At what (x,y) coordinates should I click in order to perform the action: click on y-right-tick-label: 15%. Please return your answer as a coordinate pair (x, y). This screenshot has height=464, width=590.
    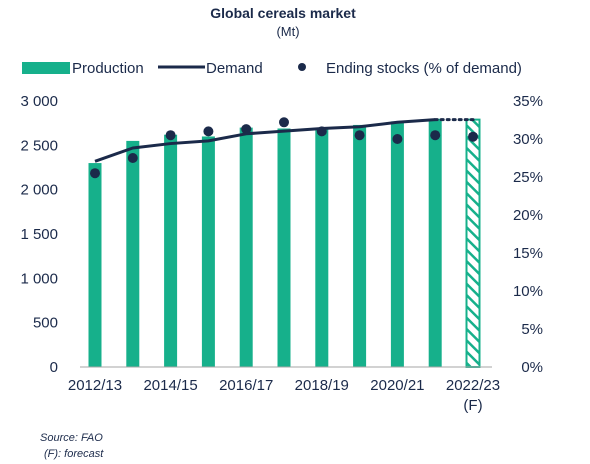
    Looking at the image, I should click on (528, 253).